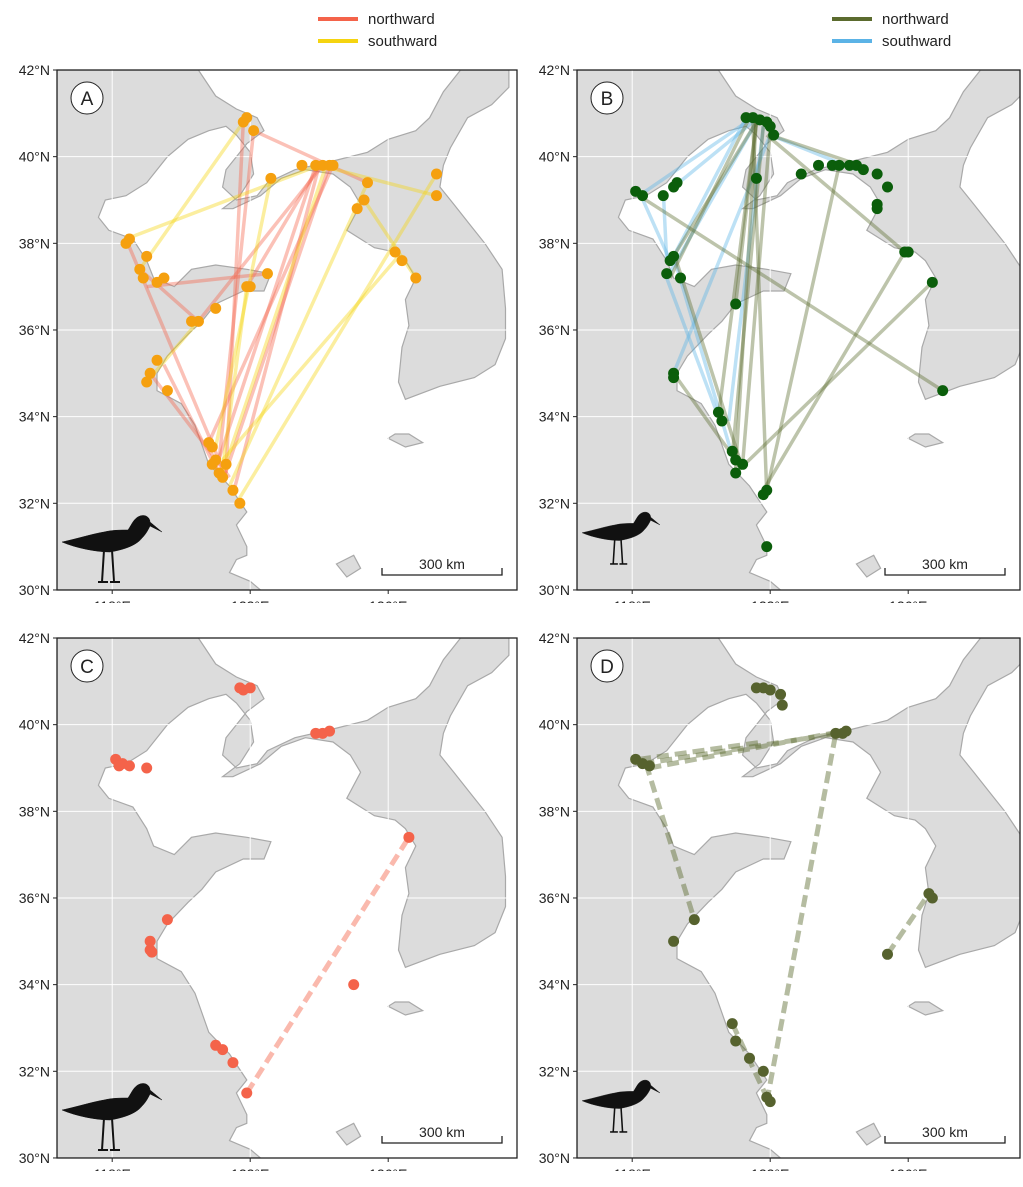  What do you see at coordinates (607, 99) in the screenshot?
I see `panel-letter: B` at bounding box center [607, 99].